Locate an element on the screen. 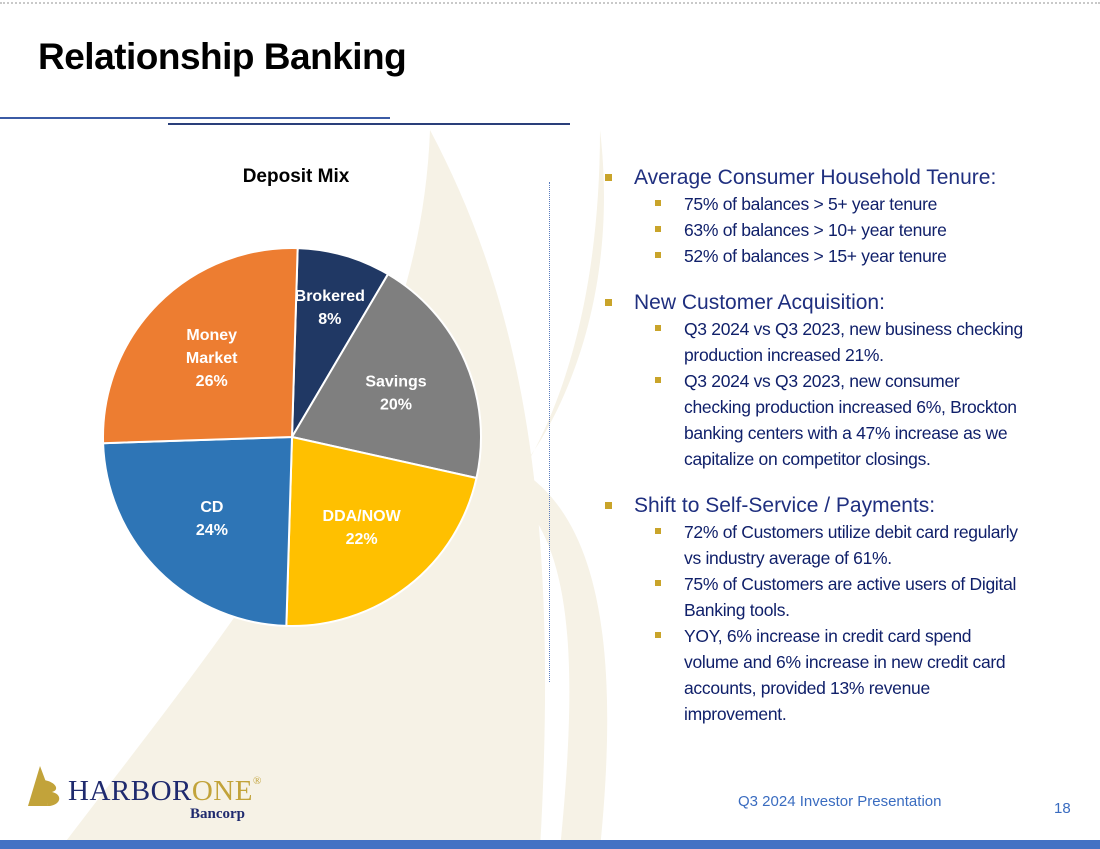 The width and height of the screenshot is (1100, 849). pie-slice-cd is located at coordinates (198, 531).